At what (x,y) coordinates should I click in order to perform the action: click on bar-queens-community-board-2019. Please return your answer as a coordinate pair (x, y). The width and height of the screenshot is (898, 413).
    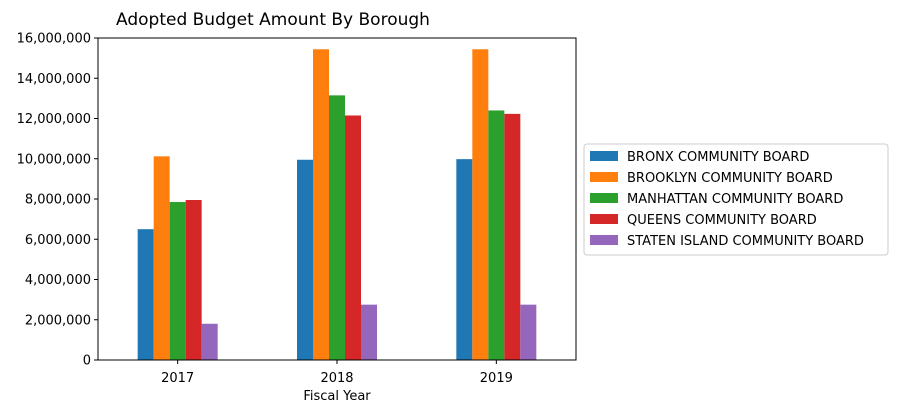
    Looking at the image, I should click on (512, 237).